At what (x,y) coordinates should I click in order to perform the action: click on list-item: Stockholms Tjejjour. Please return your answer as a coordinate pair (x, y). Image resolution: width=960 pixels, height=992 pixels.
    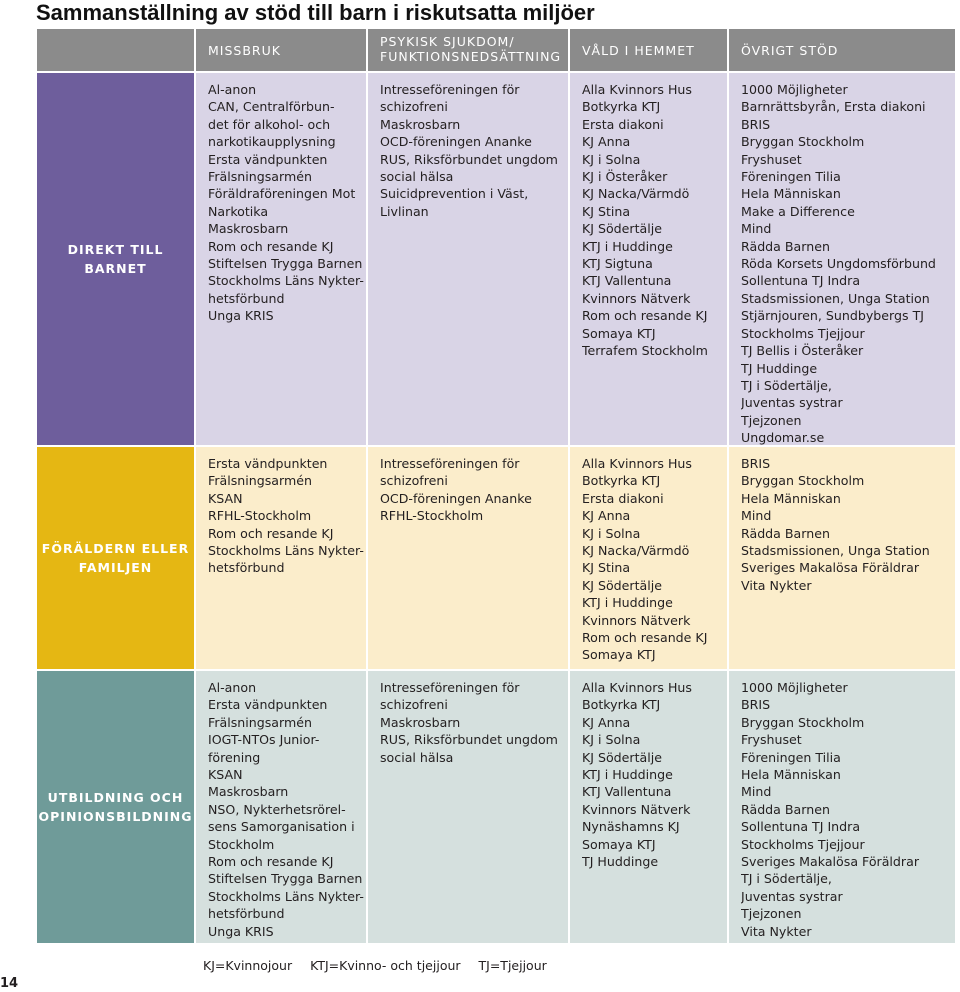
    Looking at the image, I should click on (803, 333).